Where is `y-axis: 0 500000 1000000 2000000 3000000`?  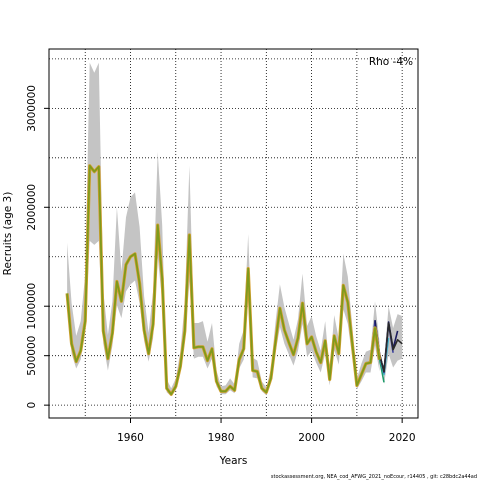
y-axis: 0 500000 1000000 2000000 3000000 is located at coordinates (37, 246).